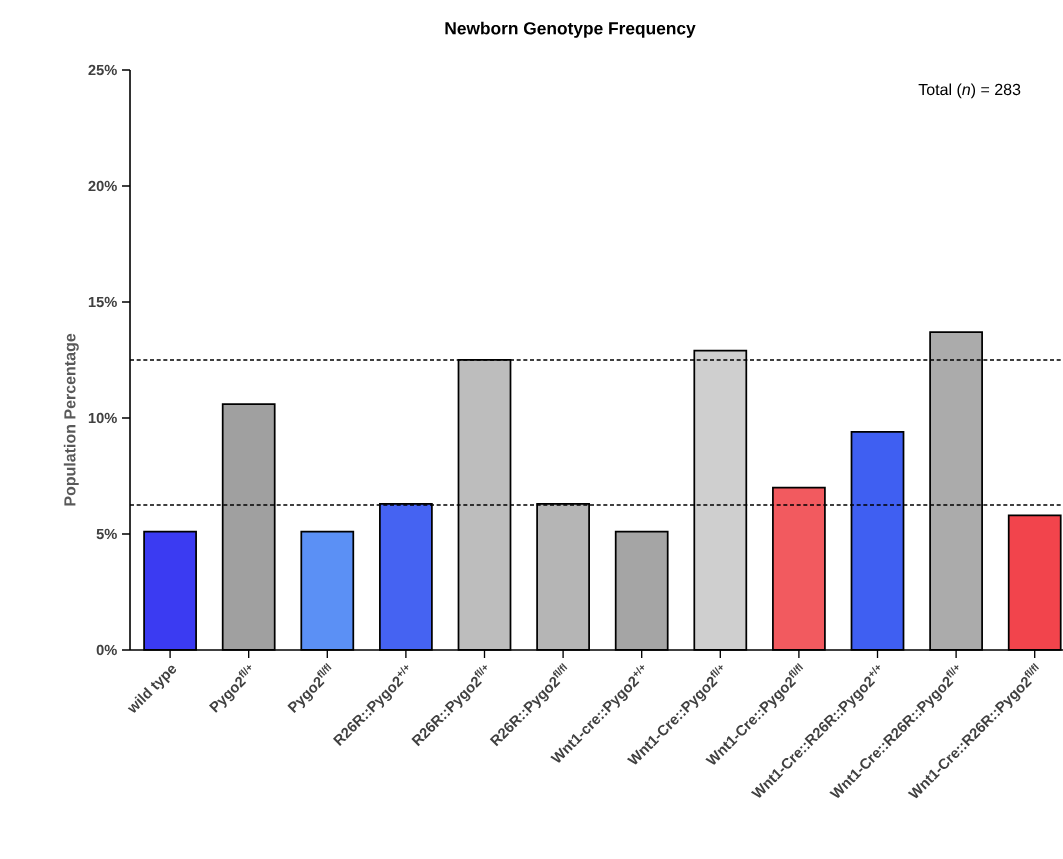 Image resolution: width=1063 pixels, height=859 pixels. What do you see at coordinates (102, 186) in the screenshot?
I see `y-tick-label: 20%` at bounding box center [102, 186].